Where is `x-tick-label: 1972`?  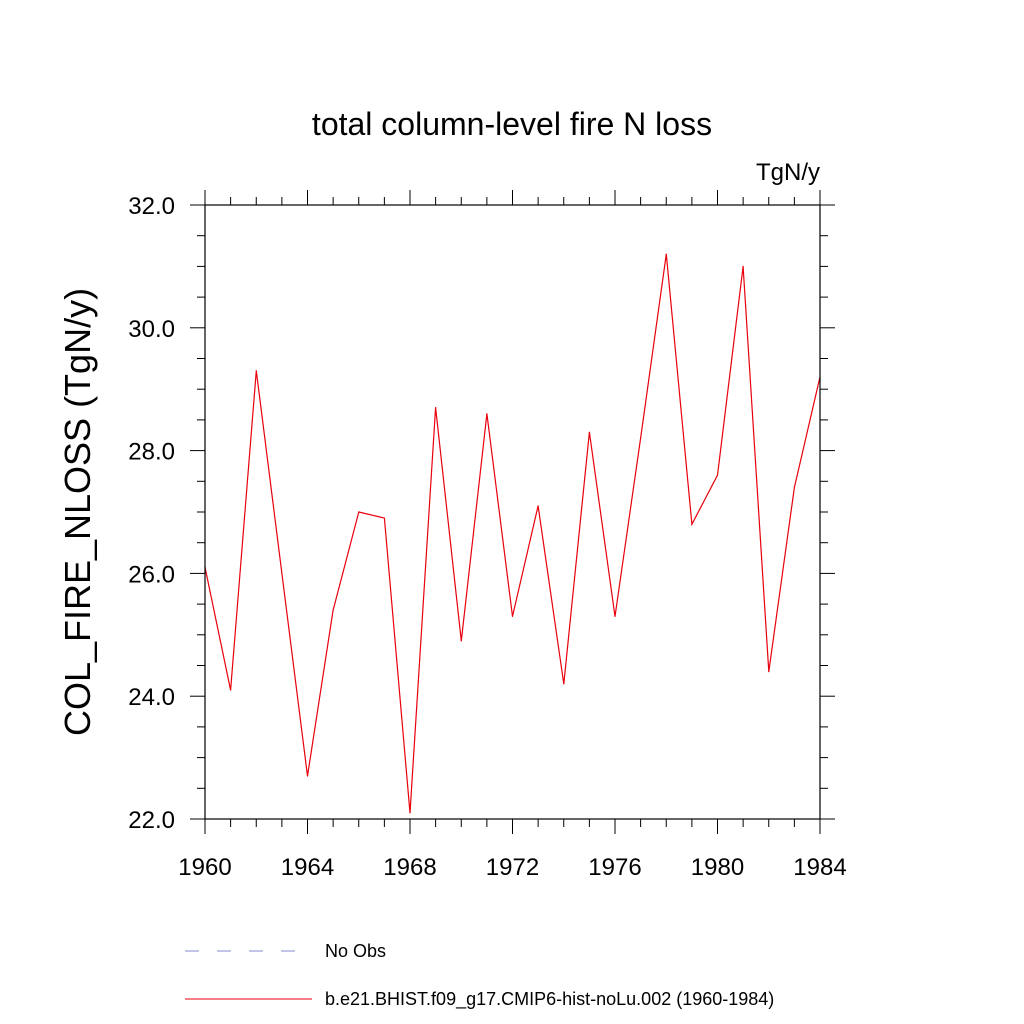
x-tick-label: 1972 is located at coordinates (512, 867).